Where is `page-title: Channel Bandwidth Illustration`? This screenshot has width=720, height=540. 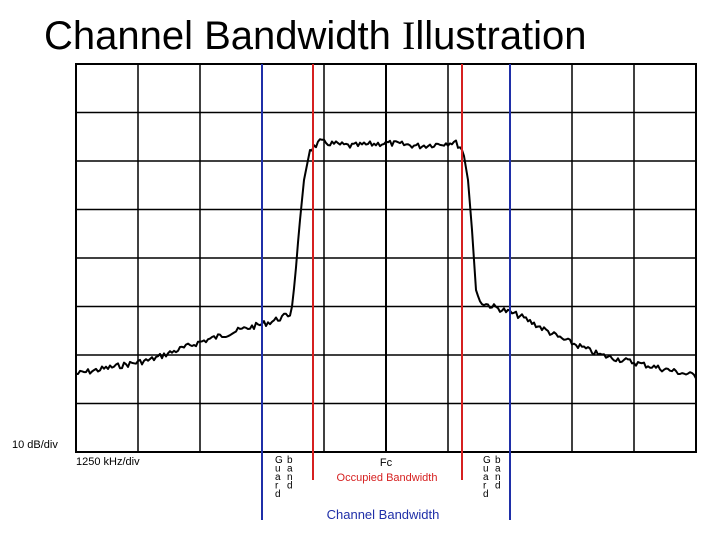 page-title: Channel Bandwidth Illustration is located at coordinates (315, 36).